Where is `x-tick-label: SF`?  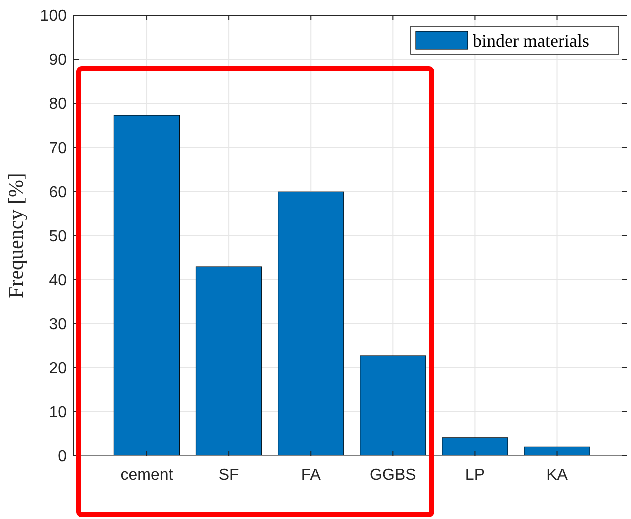 x-tick-label: SF is located at coordinates (229, 475).